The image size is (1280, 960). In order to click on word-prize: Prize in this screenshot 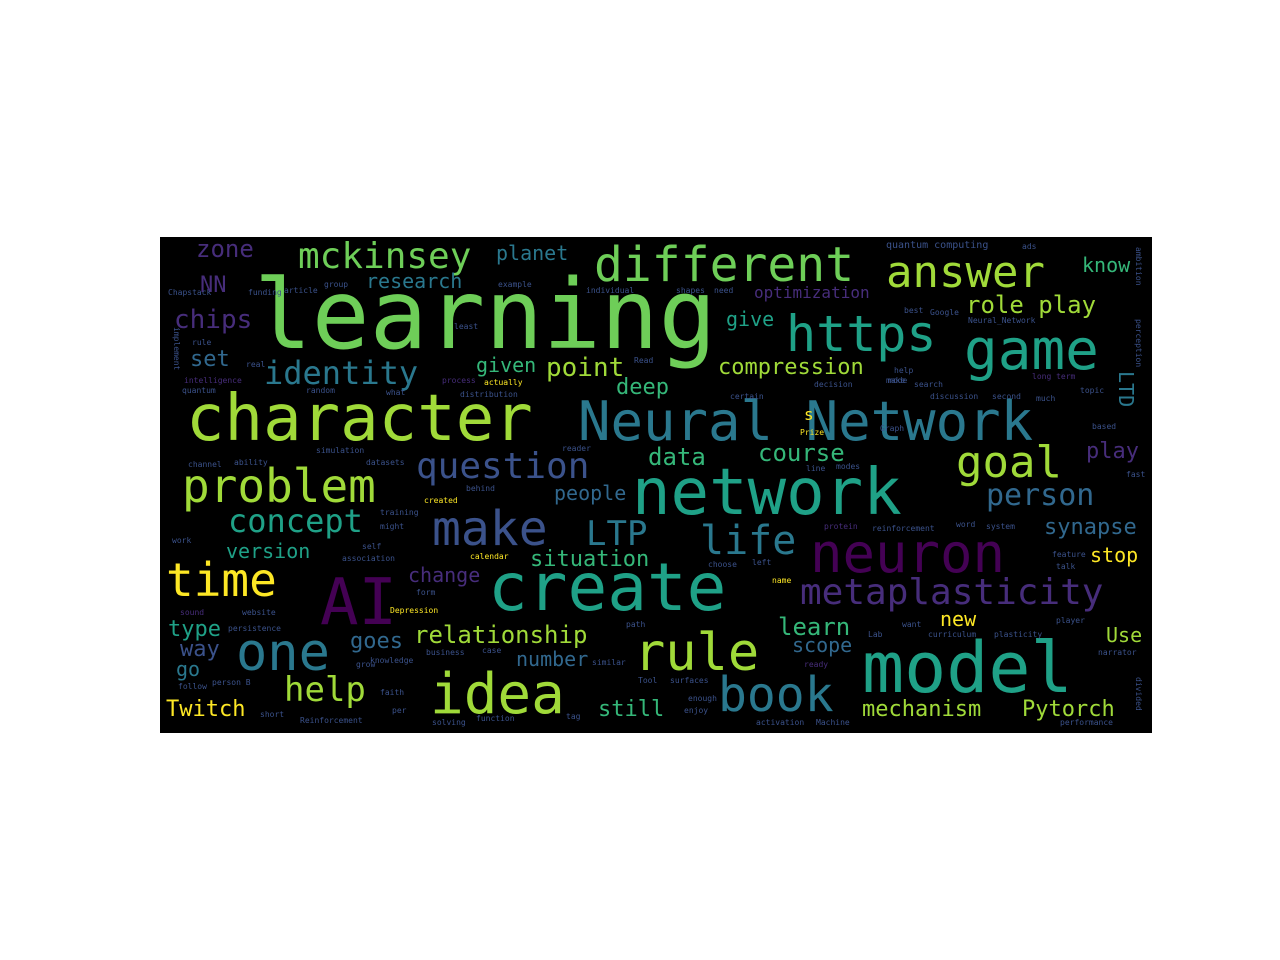, I will do `click(812, 432)`.